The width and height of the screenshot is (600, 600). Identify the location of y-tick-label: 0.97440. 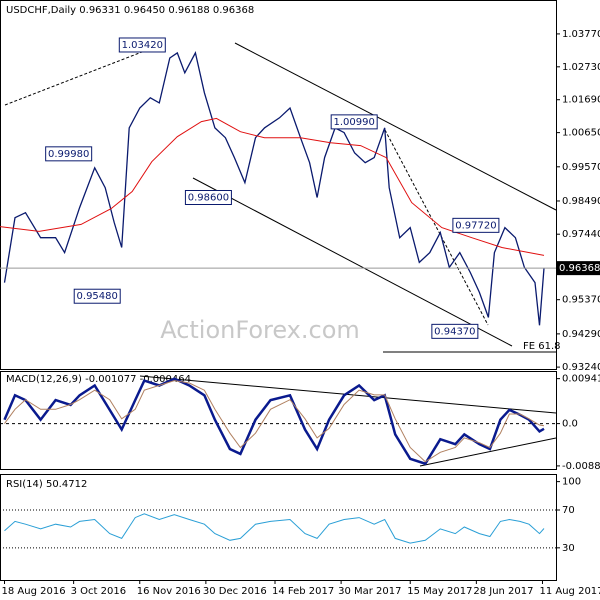
(581, 234).